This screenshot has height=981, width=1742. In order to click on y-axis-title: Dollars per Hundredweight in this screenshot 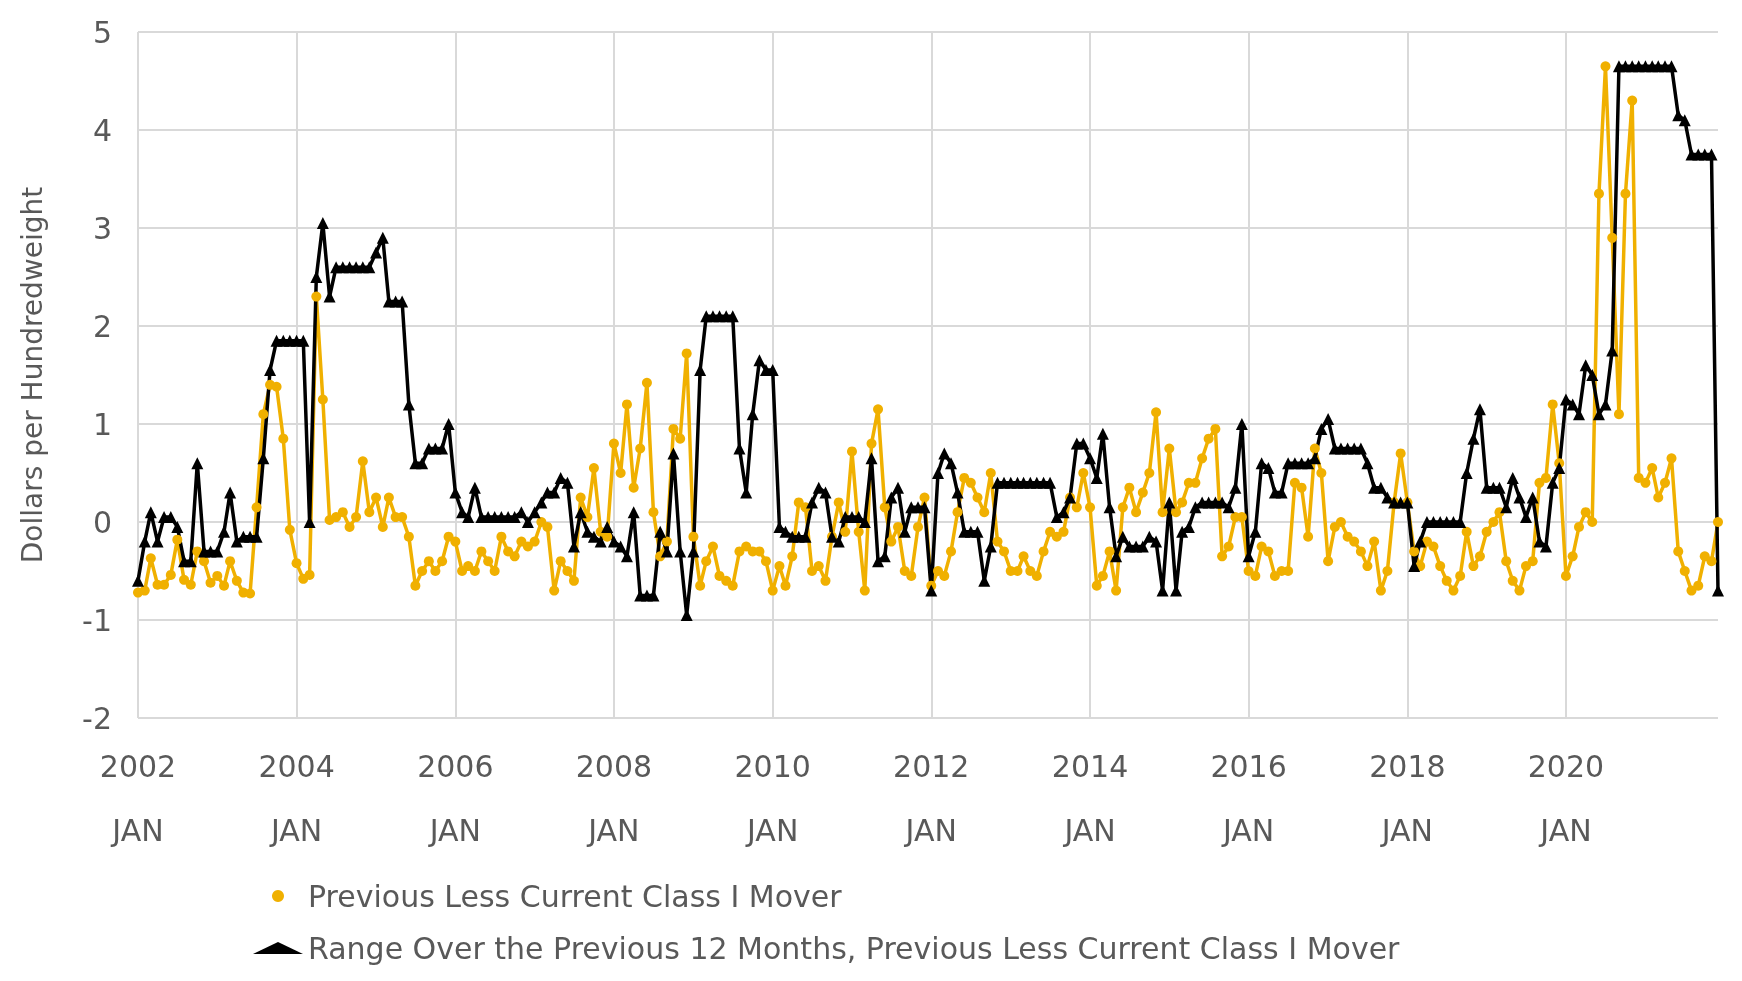, I will do `click(32, 375)`.